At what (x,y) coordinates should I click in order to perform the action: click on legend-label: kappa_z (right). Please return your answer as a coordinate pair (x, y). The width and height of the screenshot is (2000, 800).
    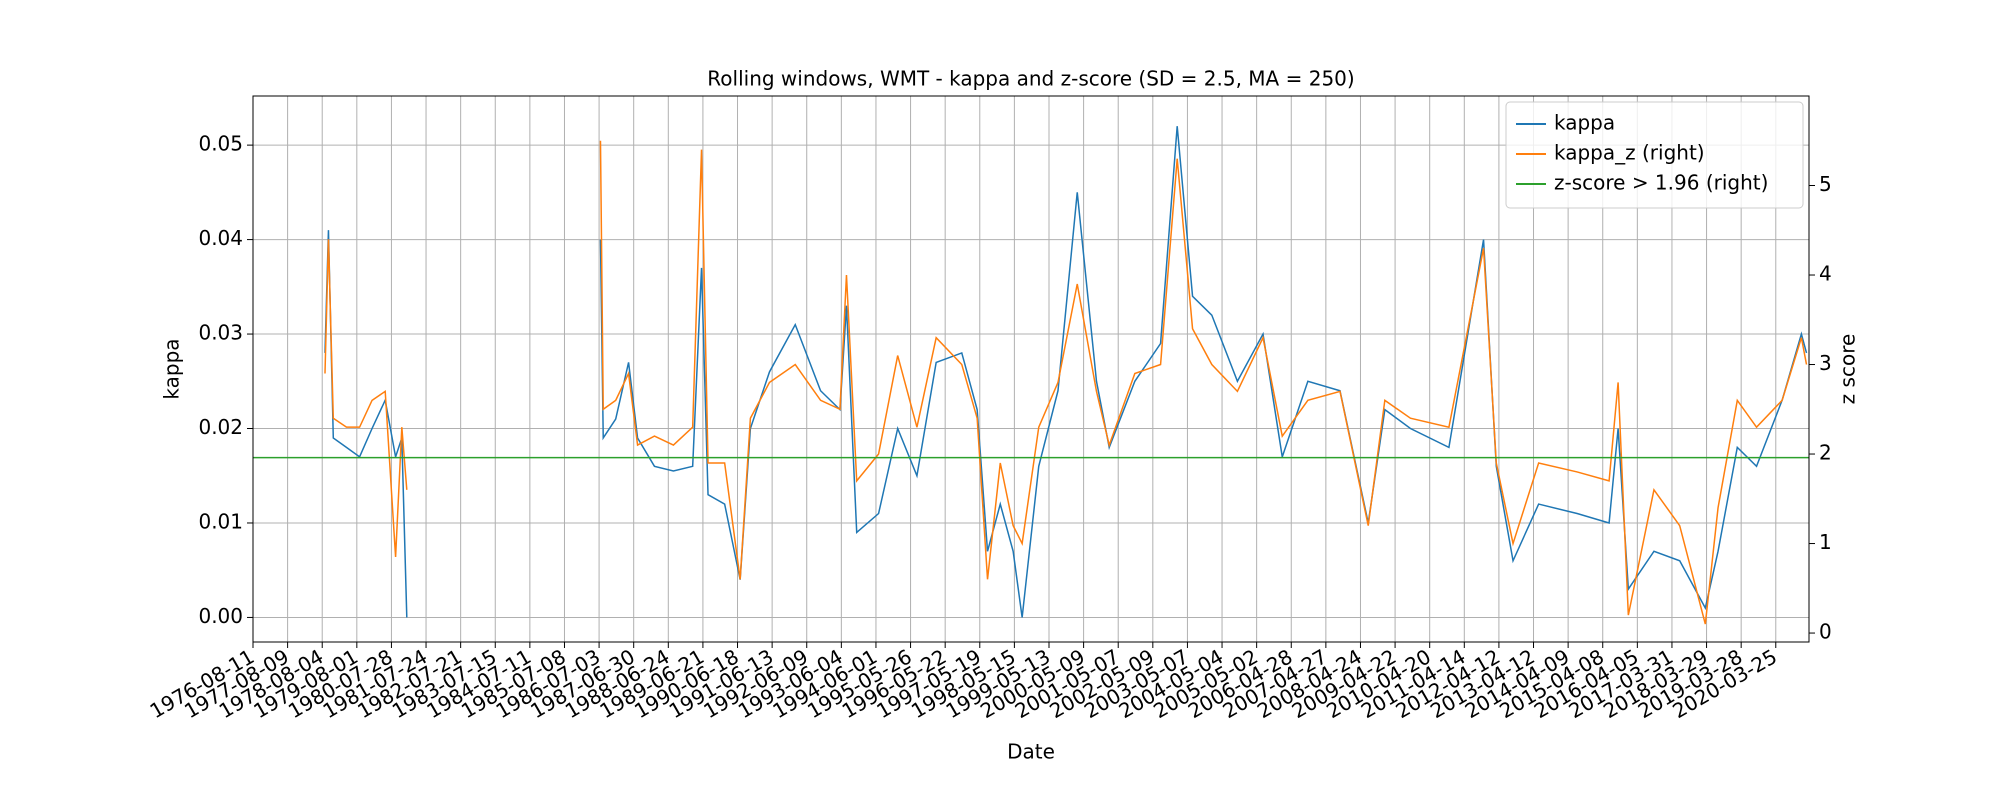
    Looking at the image, I should click on (1629, 153).